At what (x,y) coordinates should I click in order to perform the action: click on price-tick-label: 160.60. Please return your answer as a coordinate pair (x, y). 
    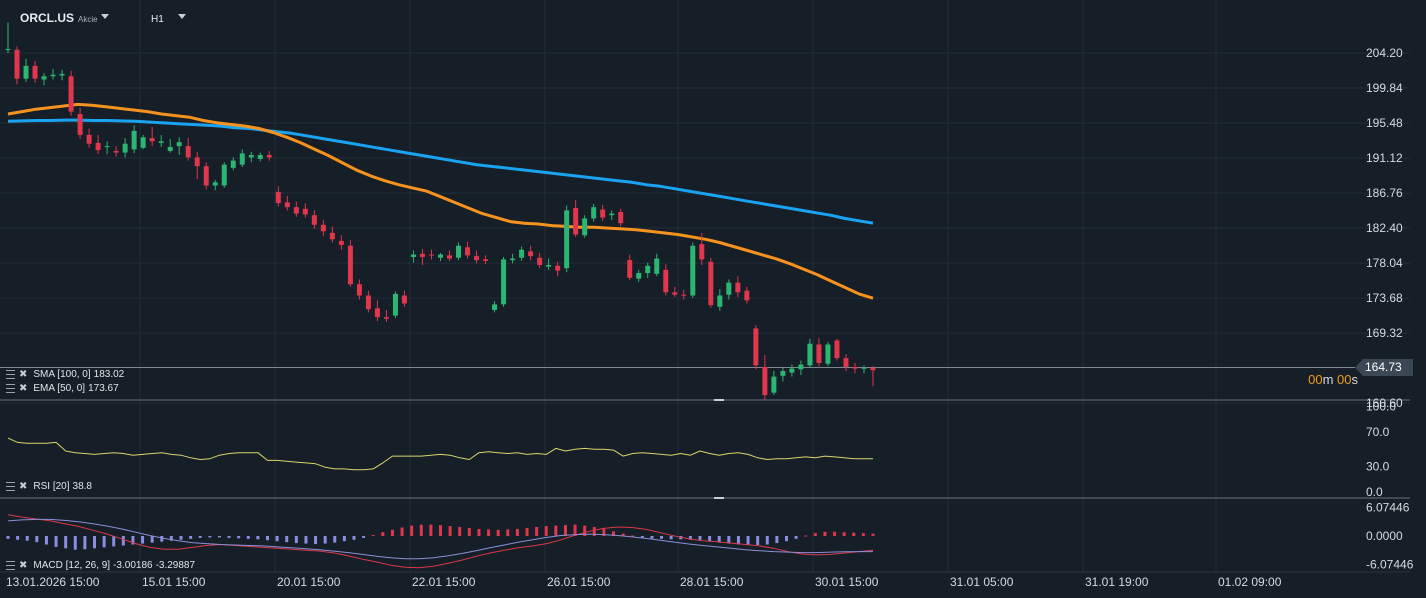
    Looking at the image, I should click on (1384, 403).